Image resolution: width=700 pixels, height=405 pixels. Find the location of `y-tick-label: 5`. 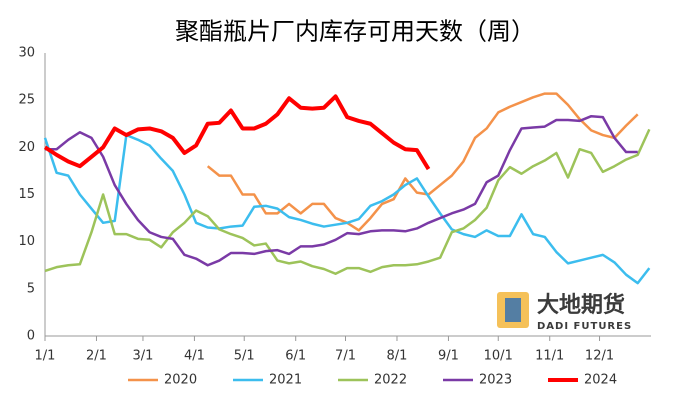

y-tick-label: 5 is located at coordinates (31, 288).